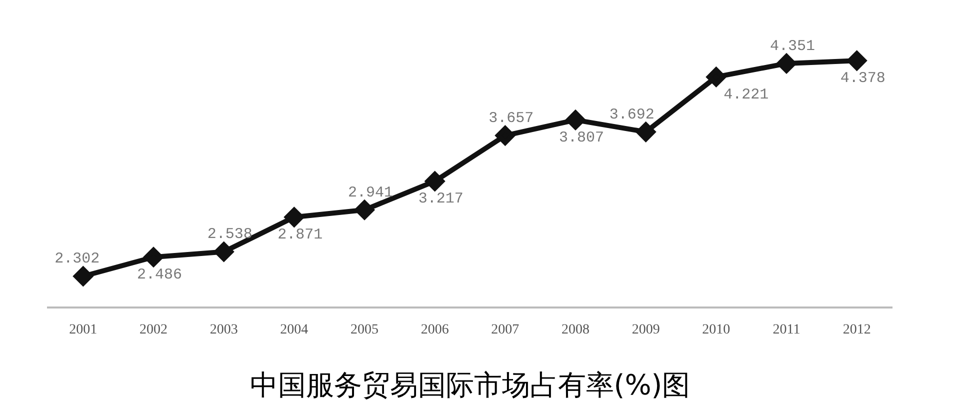 The width and height of the screenshot is (960, 417). What do you see at coordinates (470, 385) in the screenshot?
I see `text: 中国服务贸易国际市场占有率(%)图` at bounding box center [470, 385].